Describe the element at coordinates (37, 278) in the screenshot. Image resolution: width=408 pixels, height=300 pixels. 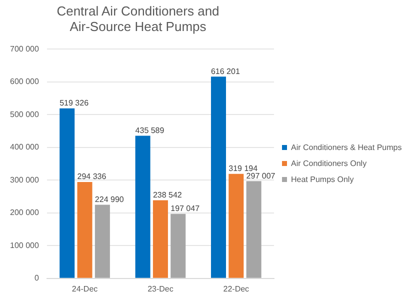
I see `y-tick-label: 0` at that location.